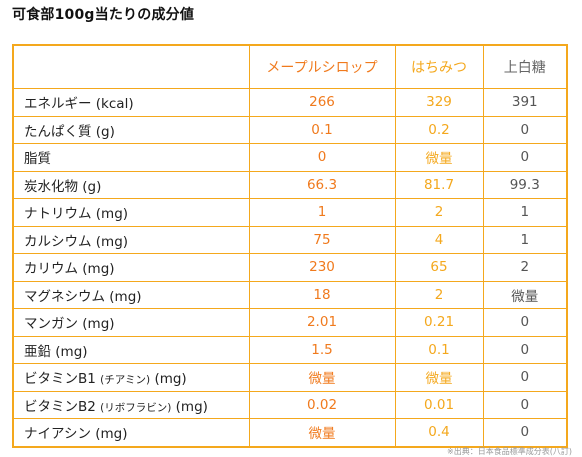 Image resolution: width=582 pixels, height=457 pixels. I want to click on row-label: ナトリウム (mg), so click(131, 212).